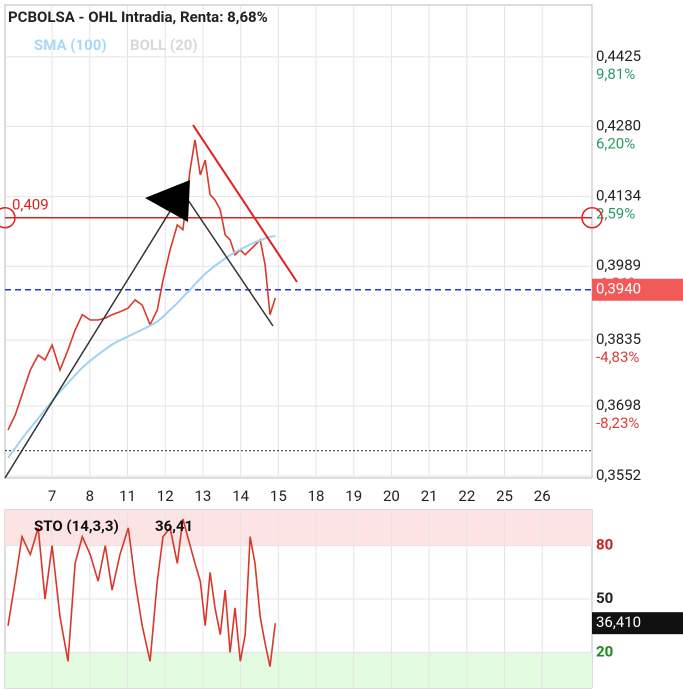  What do you see at coordinates (90, 496) in the screenshot?
I see `x-tick-label: 8` at bounding box center [90, 496].